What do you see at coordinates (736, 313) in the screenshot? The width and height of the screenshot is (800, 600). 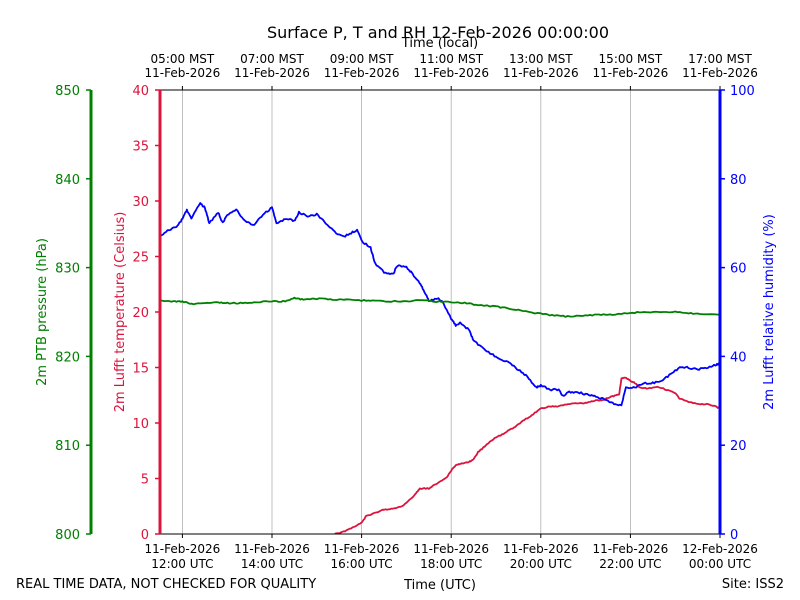 I see `humidity-axis: 0 20 40 60 80 100` at bounding box center [736, 313].